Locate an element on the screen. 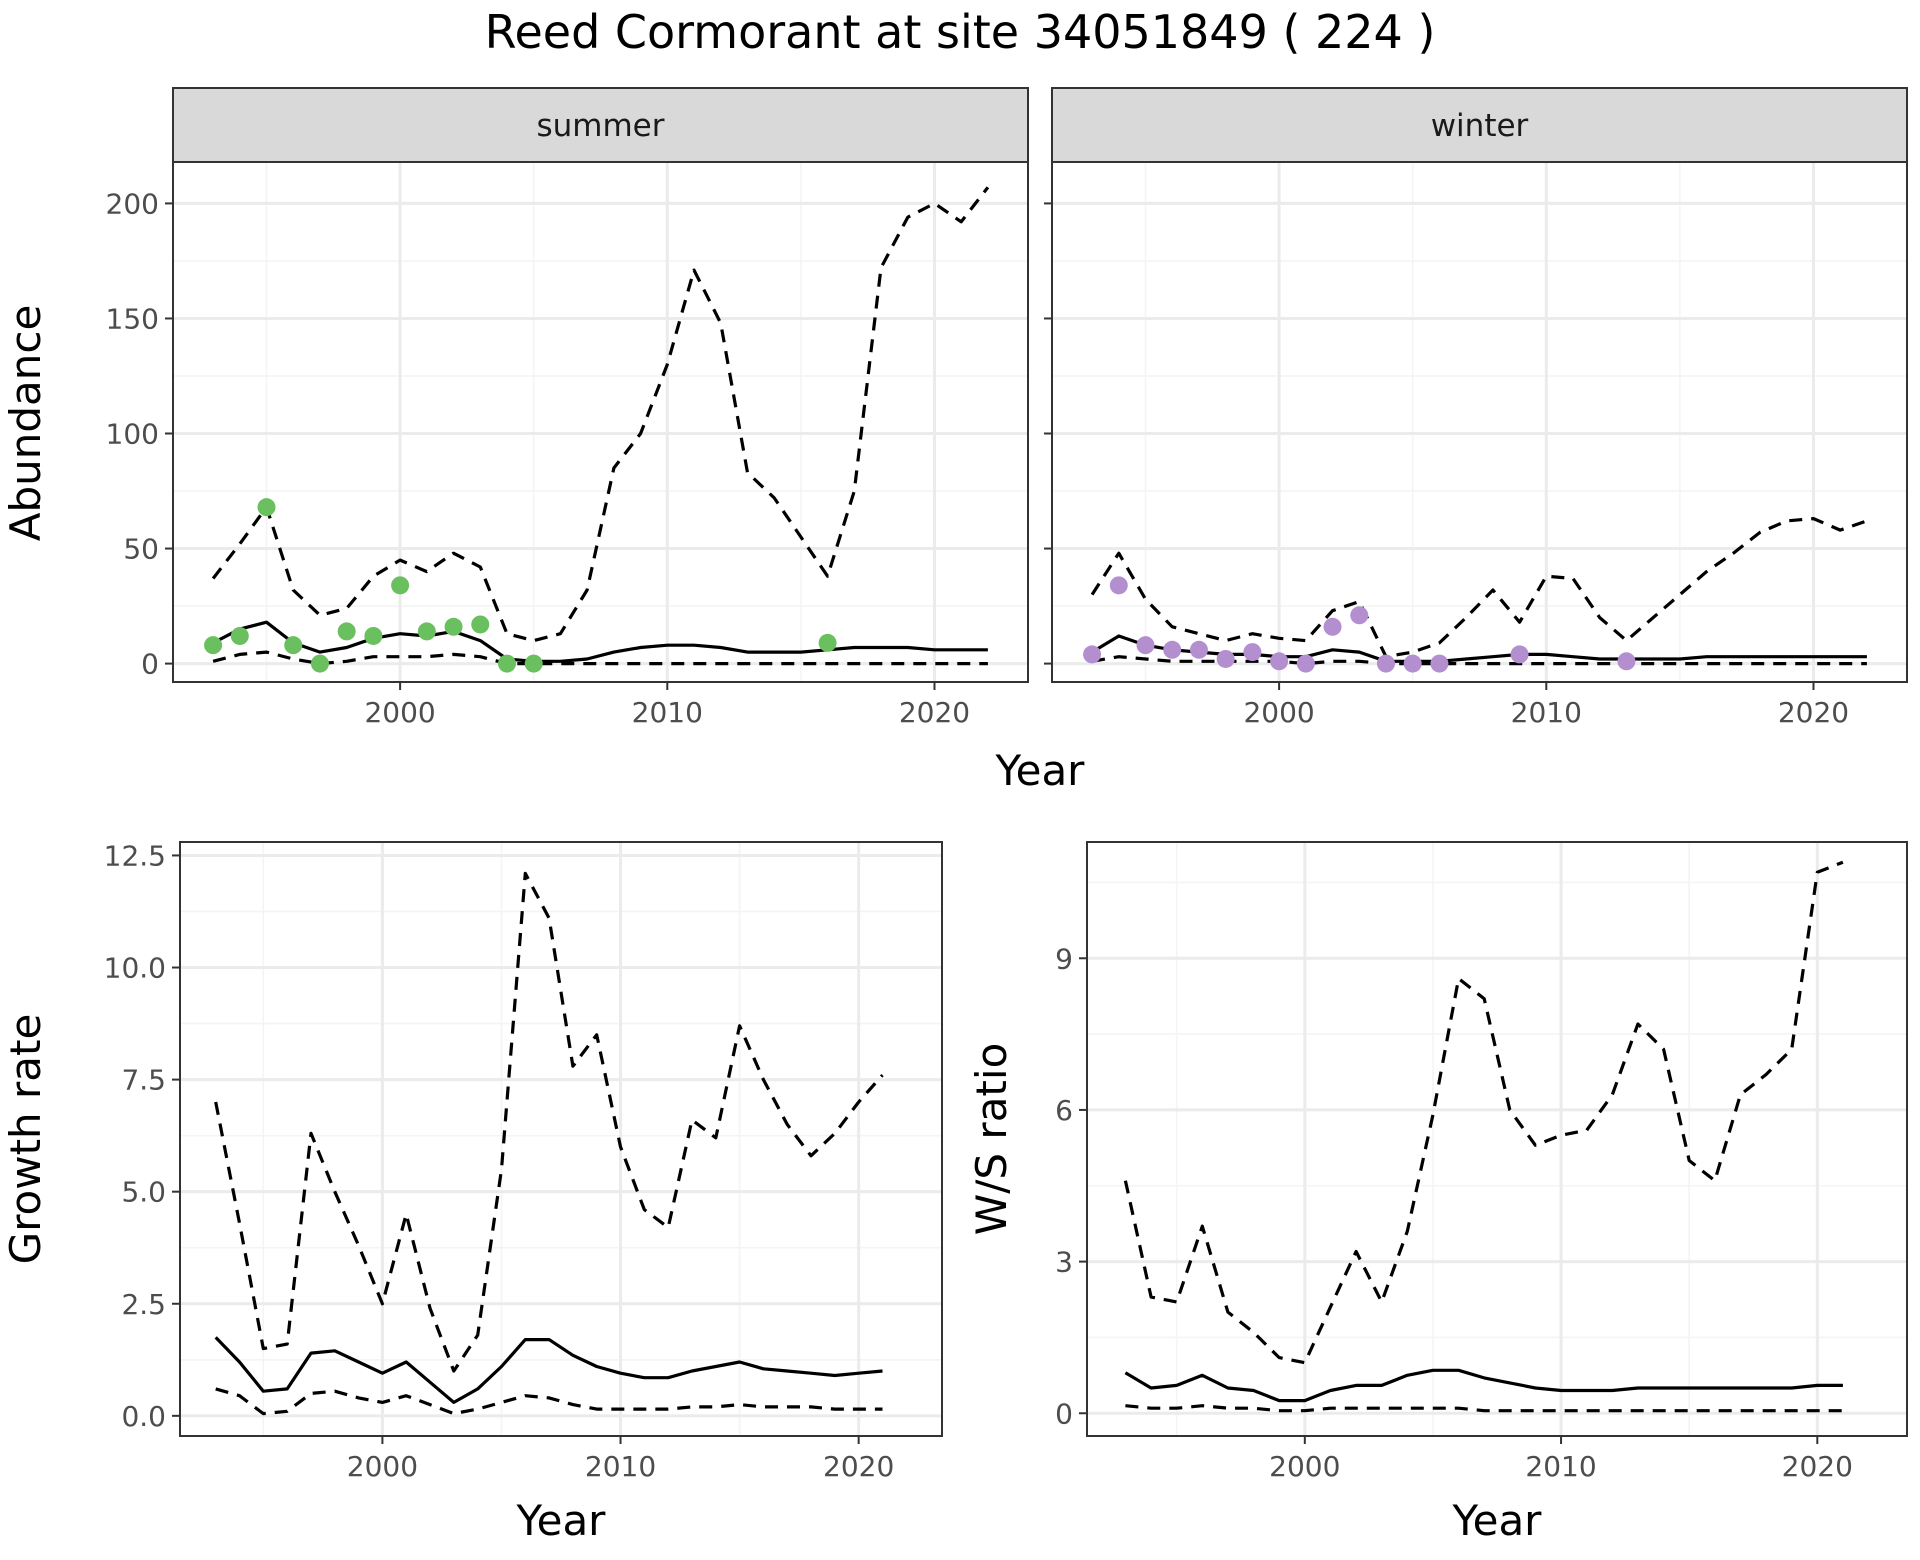 The height and width of the screenshot is (1560, 1920). y-tick-label: 2.5 is located at coordinates (143, 1304).